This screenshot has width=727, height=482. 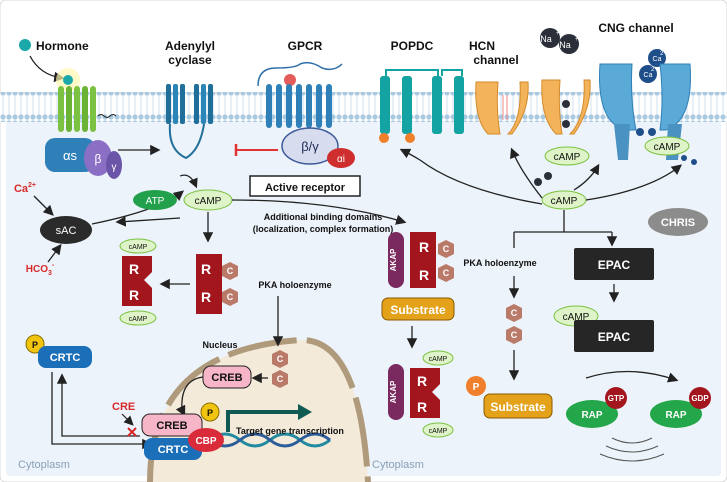 I want to click on g-gamma-label: γ, so click(x=114, y=167).